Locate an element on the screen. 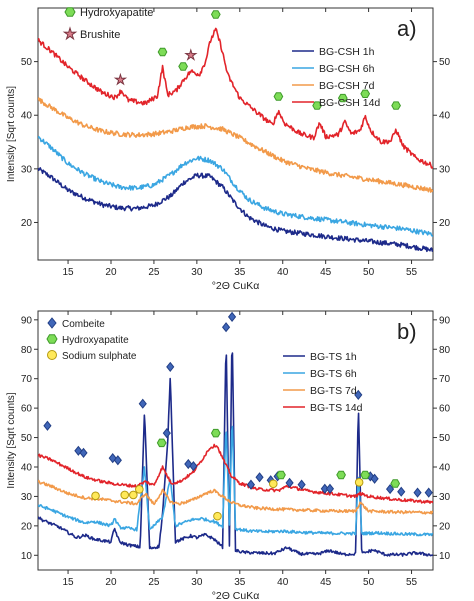  marker-legend-label: Sodium sulphate is located at coordinates (99, 356).